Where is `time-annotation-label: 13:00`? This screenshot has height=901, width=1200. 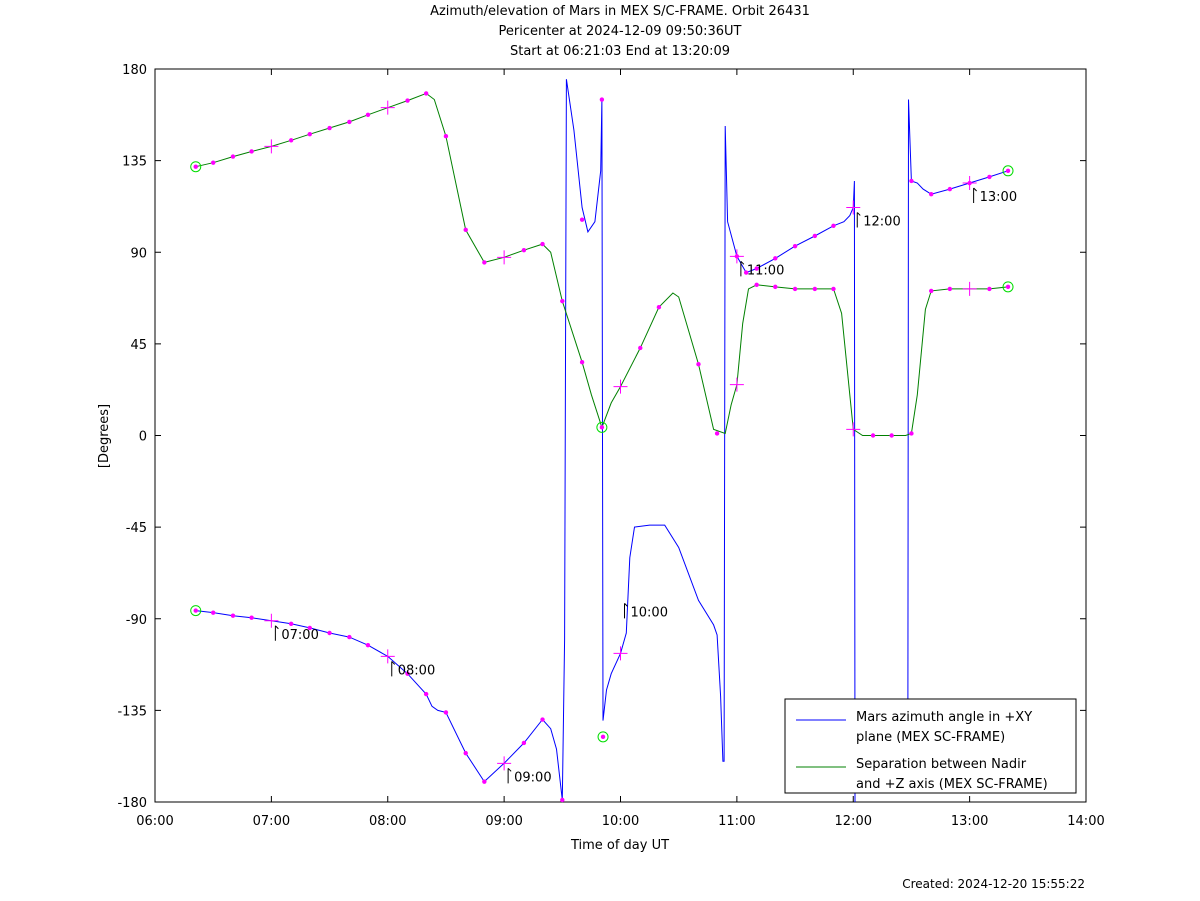
time-annotation-label: 13:00 is located at coordinates (998, 197).